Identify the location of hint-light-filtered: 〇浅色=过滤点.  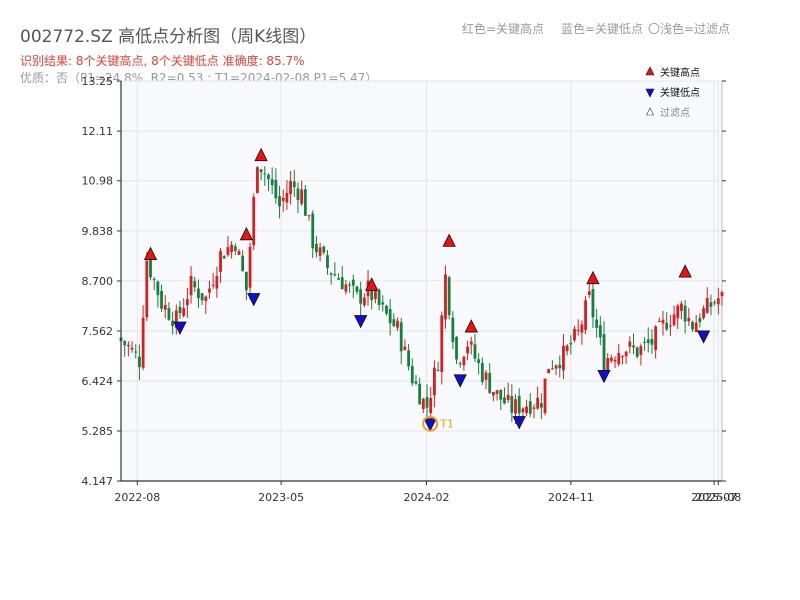
(689, 29).